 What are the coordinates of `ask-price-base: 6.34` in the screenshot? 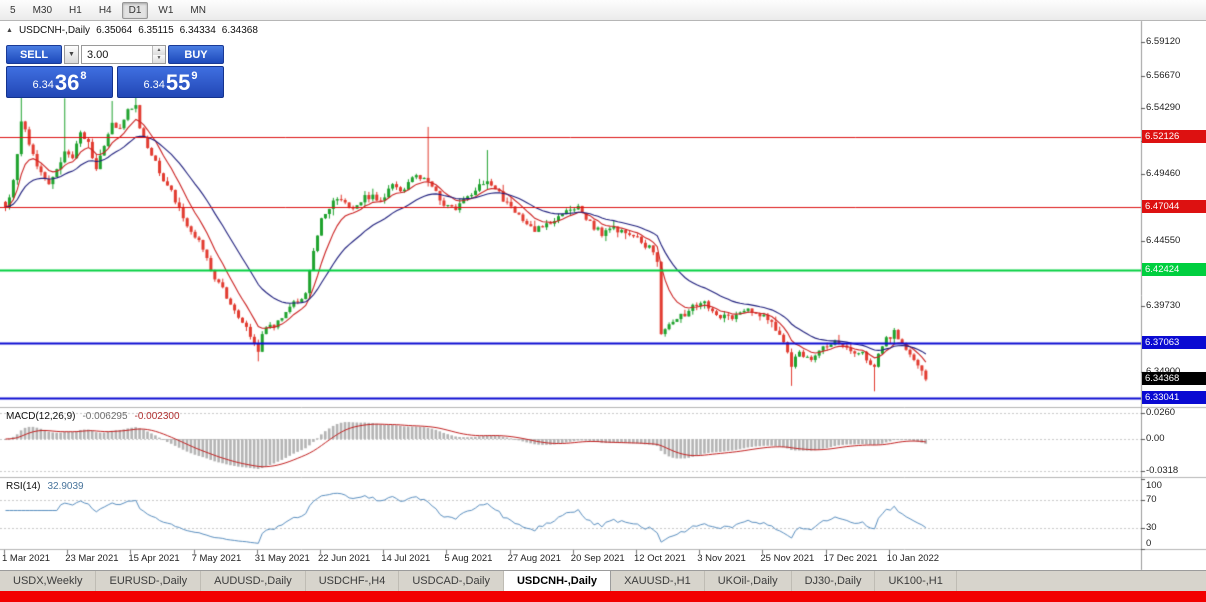 It's located at (154, 85).